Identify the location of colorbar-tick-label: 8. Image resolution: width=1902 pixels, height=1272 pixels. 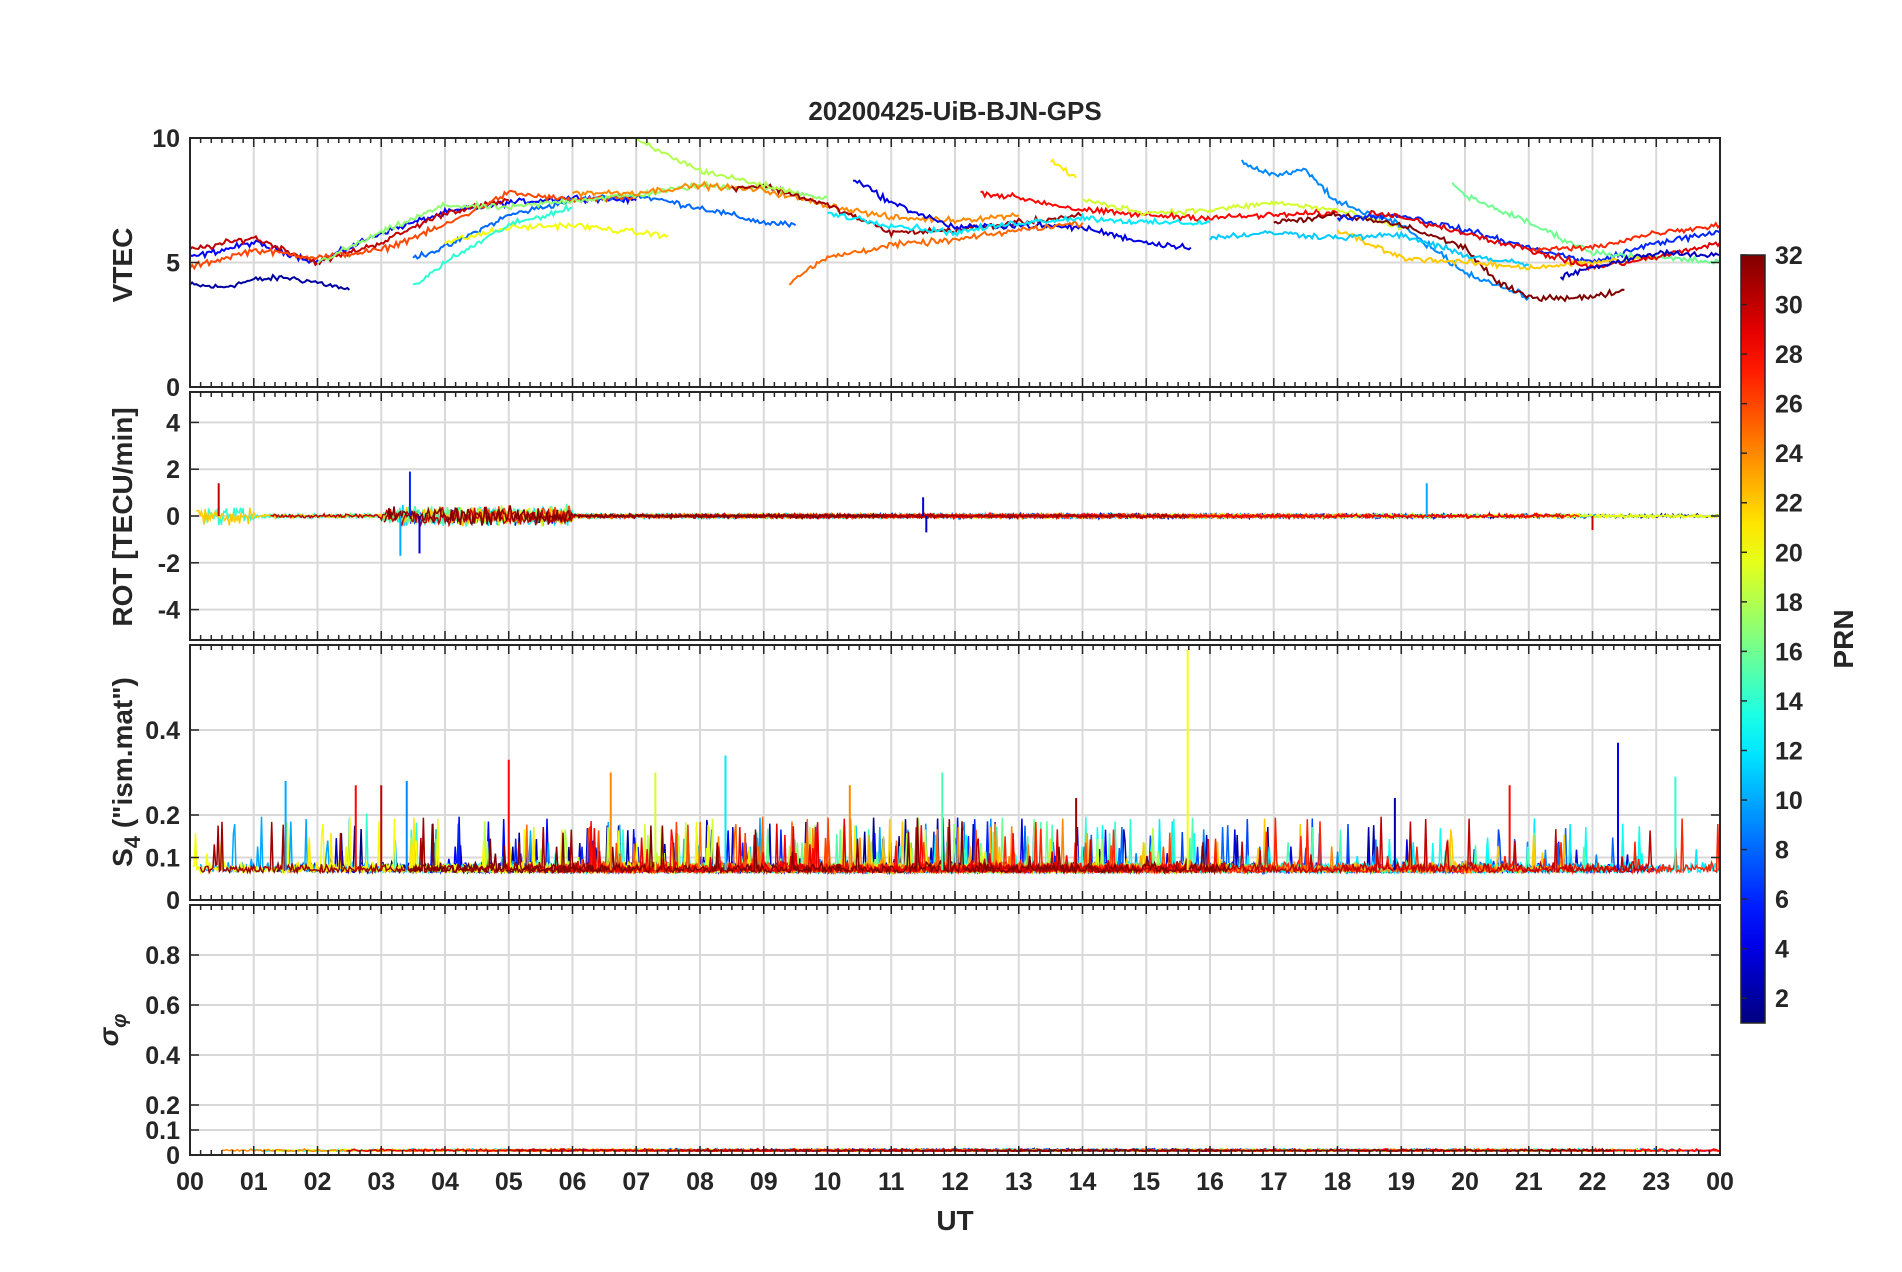
(1782, 851).